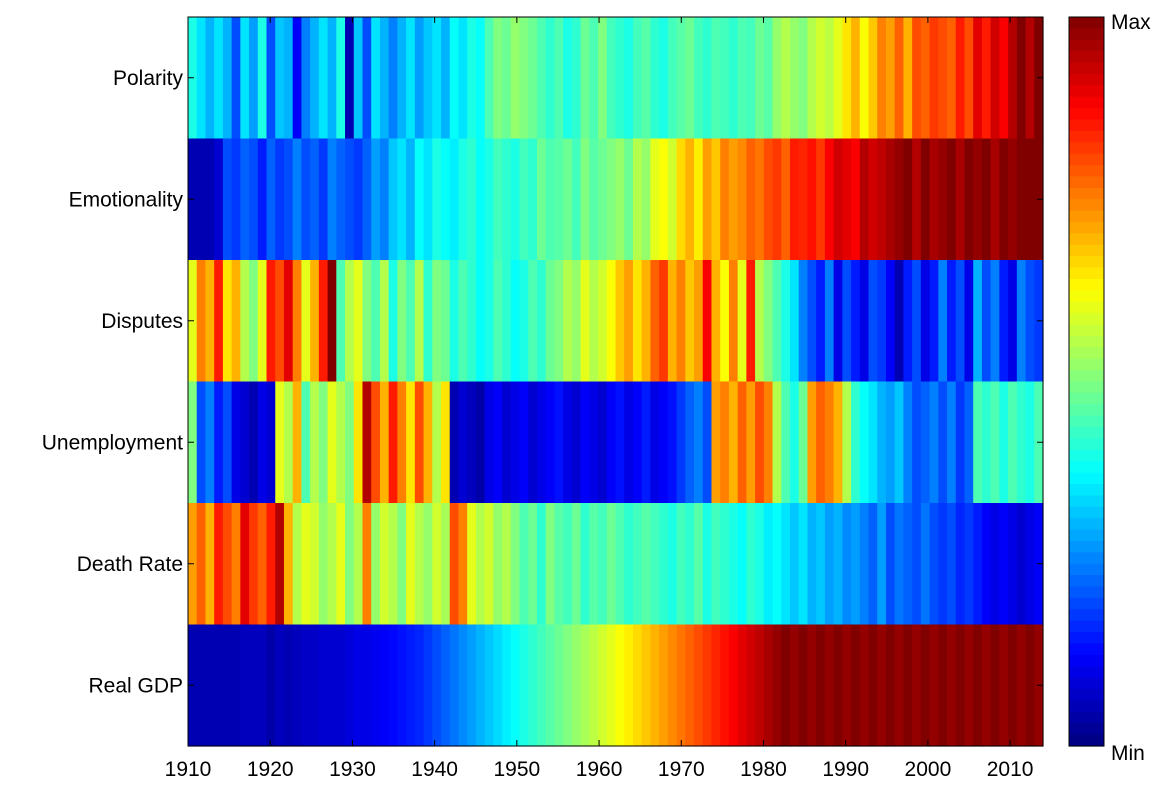 This screenshot has width=1169, height=787. Describe the element at coordinates (130, 564) in the screenshot. I see `y-tick-label: Death Rate` at that location.